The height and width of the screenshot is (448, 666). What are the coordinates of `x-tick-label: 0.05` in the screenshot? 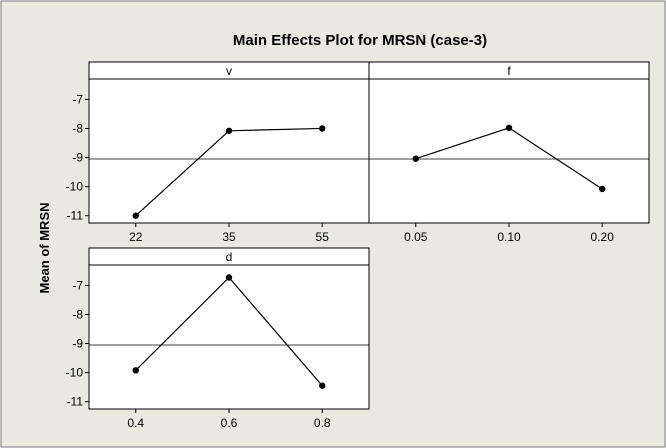 It's located at (416, 237).